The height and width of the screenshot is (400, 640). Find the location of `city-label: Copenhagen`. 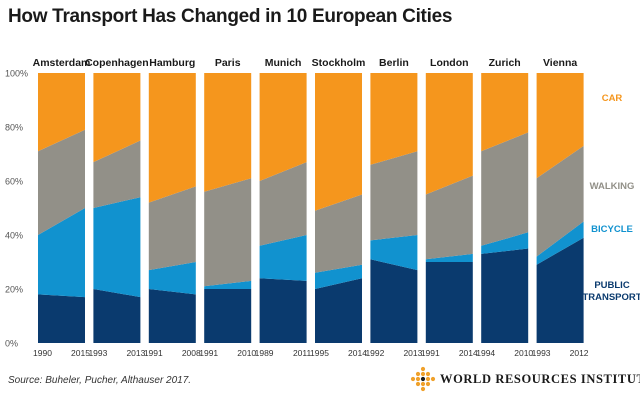

city-label: Copenhagen is located at coordinates (117, 63).